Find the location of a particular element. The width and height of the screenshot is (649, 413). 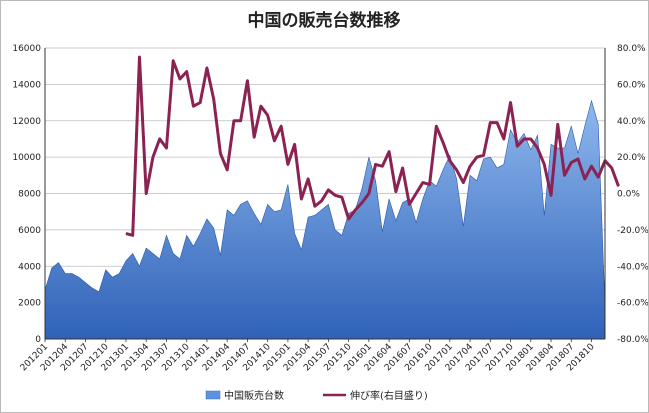

y2-tick-label: 60.0% is located at coordinates (631, 85).